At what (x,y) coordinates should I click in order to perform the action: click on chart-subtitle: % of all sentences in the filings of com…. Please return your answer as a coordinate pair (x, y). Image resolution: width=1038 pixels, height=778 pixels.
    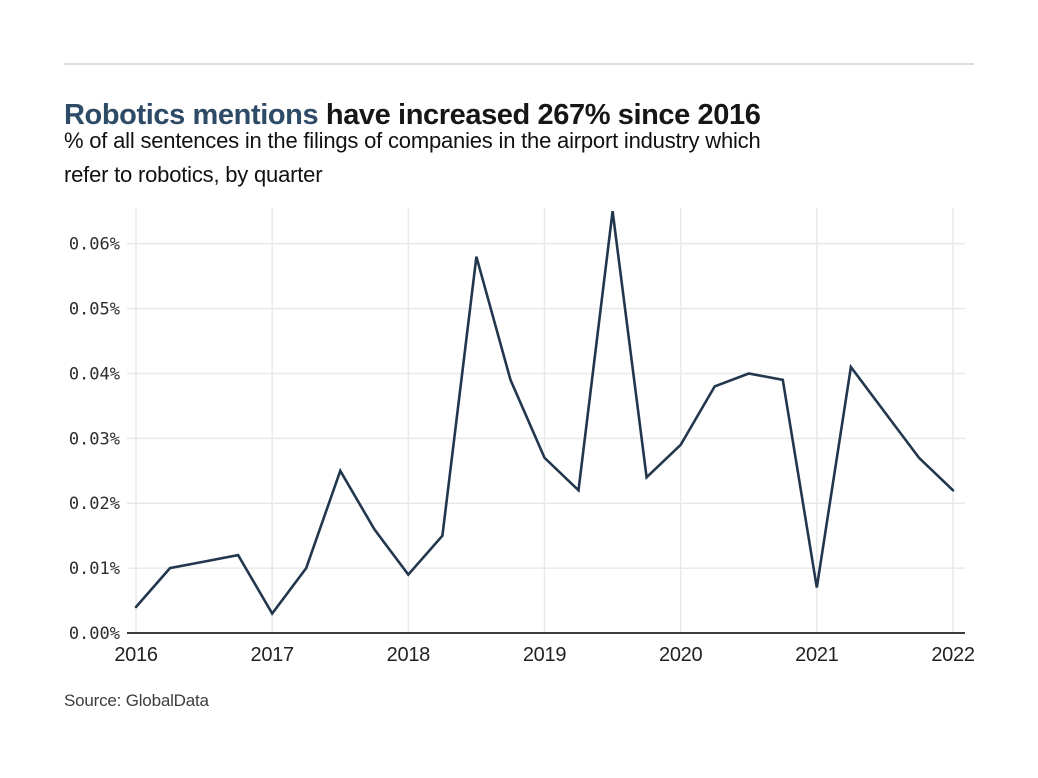
    Looking at the image, I should click on (412, 158).